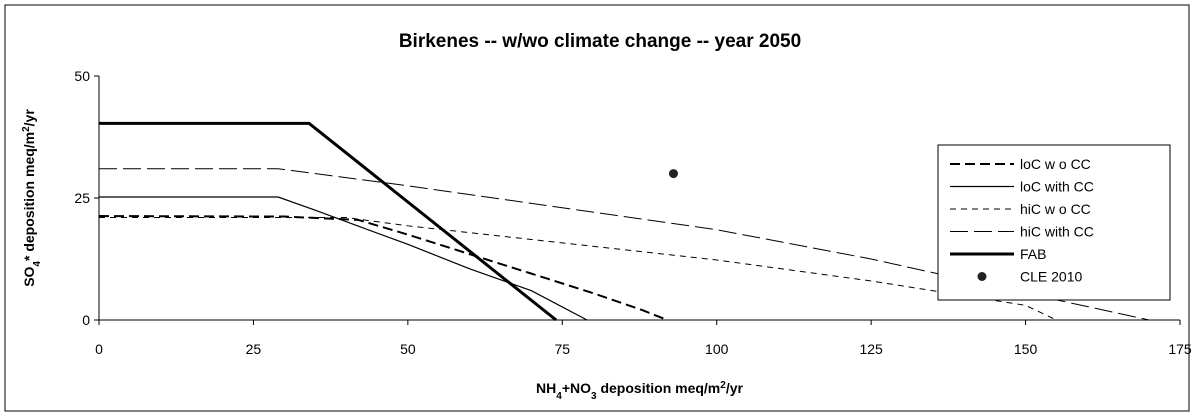 Image resolution: width=1194 pixels, height=416 pixels. I want to click on x-tick-label: 75, so click(562, 349).